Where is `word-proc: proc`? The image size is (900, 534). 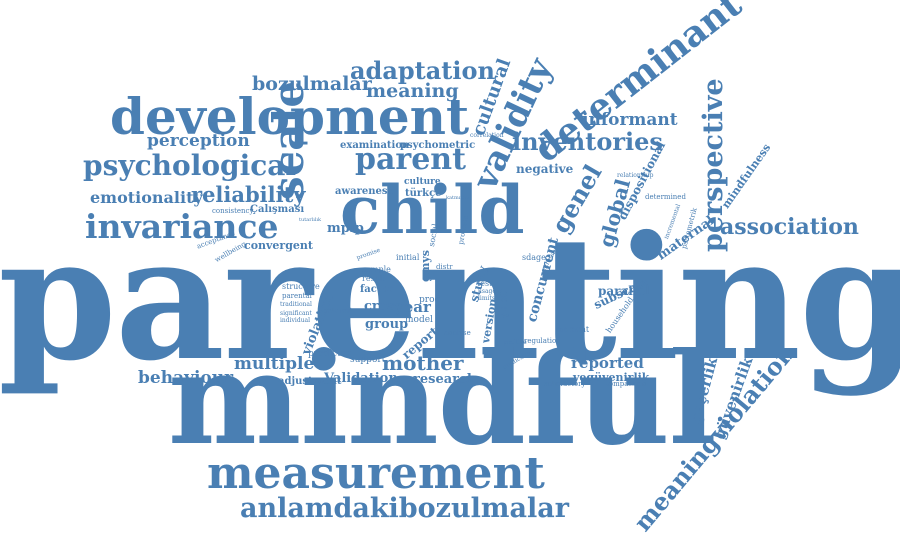
word-proc: proc is located at coordinates (429, 300).